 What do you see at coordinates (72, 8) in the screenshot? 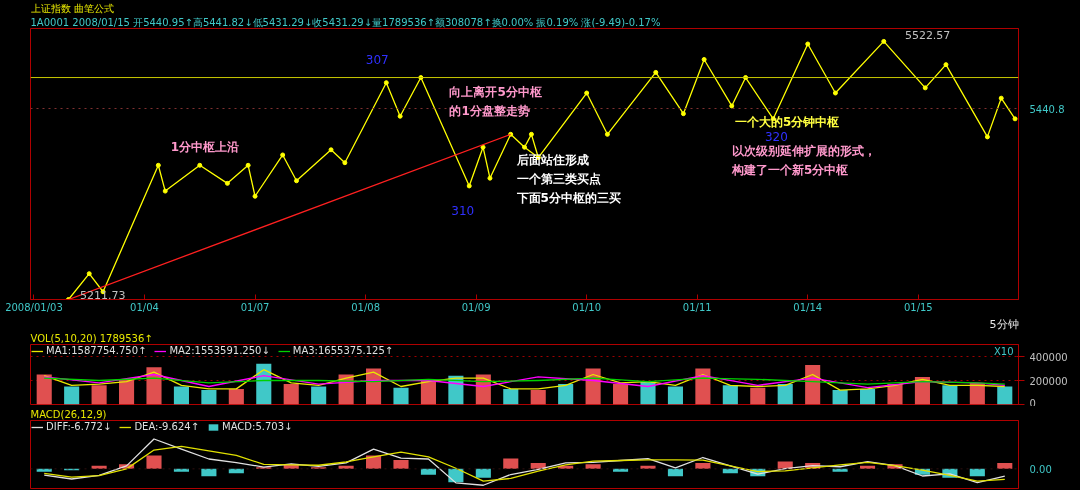
I see `chart-title: 上证指数 曲笔公式` at bounding box center [72, 8].